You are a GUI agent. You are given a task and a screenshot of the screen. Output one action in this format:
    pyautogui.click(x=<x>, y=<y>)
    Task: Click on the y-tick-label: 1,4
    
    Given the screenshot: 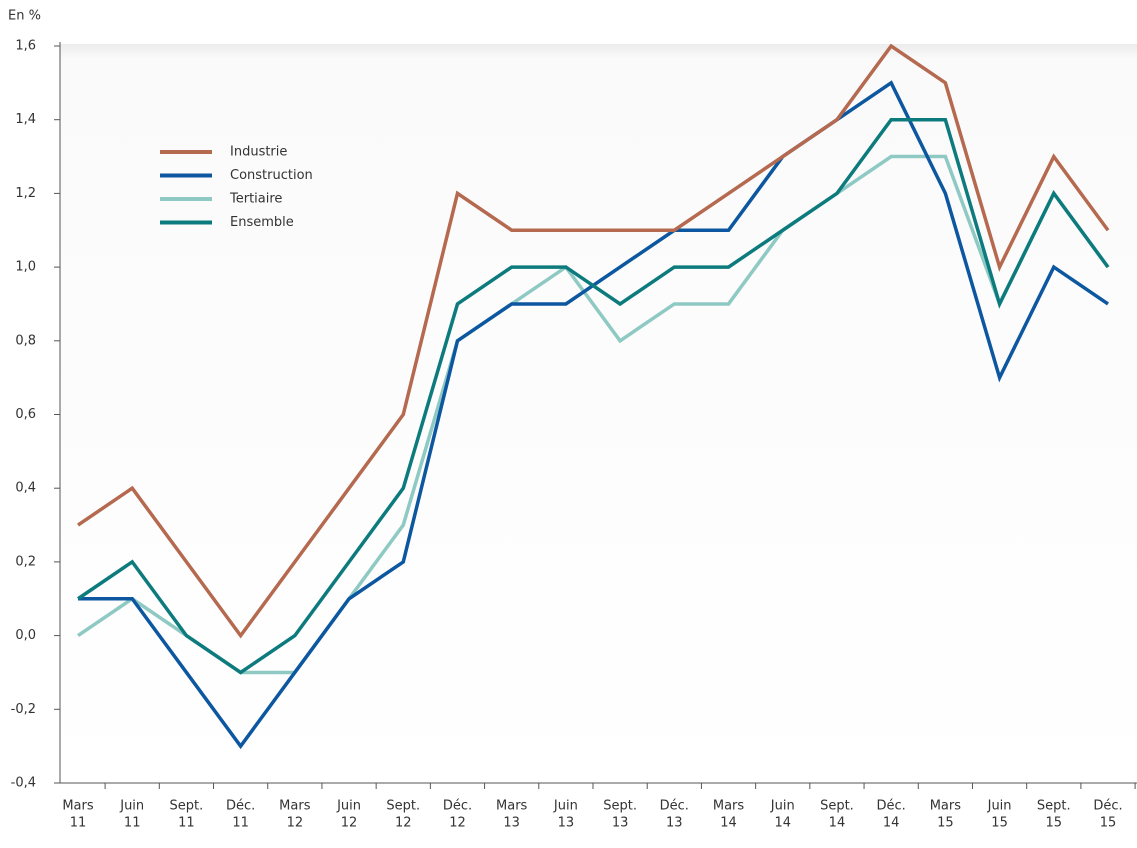 What is the action you would take?
    pyautogui.click(x=25, y=119)
    